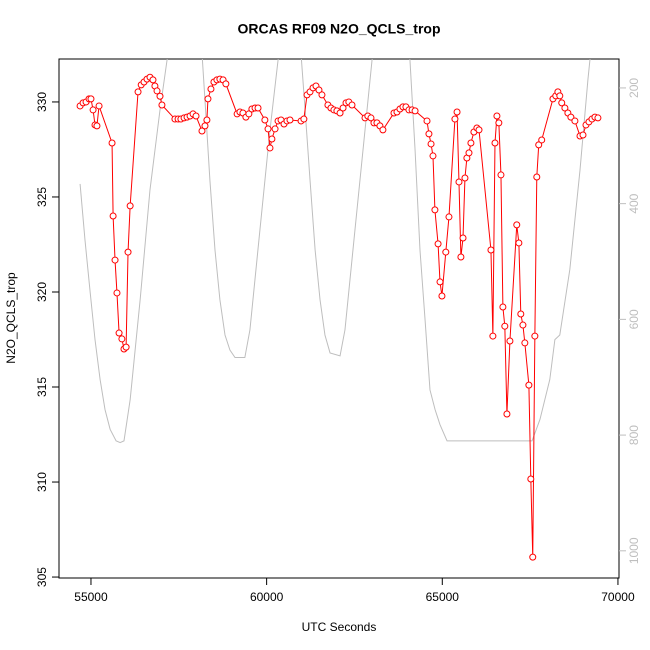 The height and width of the screenshot is (650, 650). Describe the element at coordinates (11, 318) in the screenshot. I see `y-axis-title: N2O_QCLS_trop` at that location.